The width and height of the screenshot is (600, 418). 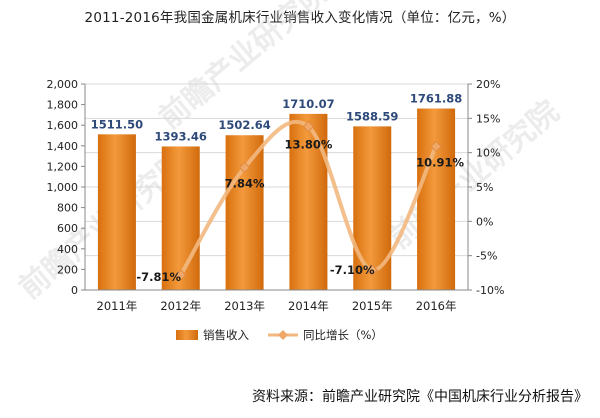 I want to click on legend-bar-label: 销售收入, so click(x=226, y=335).